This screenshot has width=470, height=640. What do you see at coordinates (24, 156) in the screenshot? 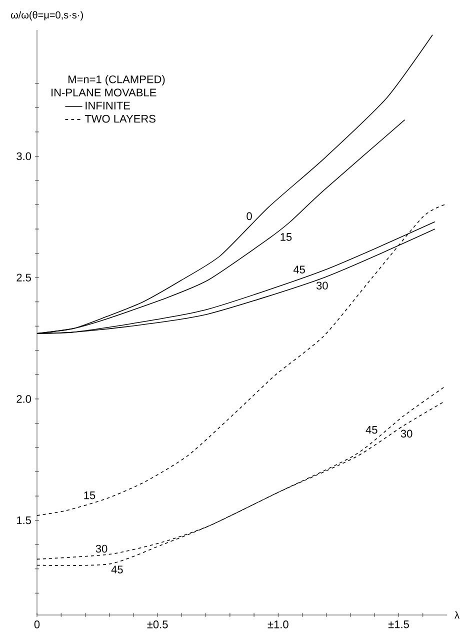
I see `y-tick-label: 3.0` at bounding box center [24, 156].